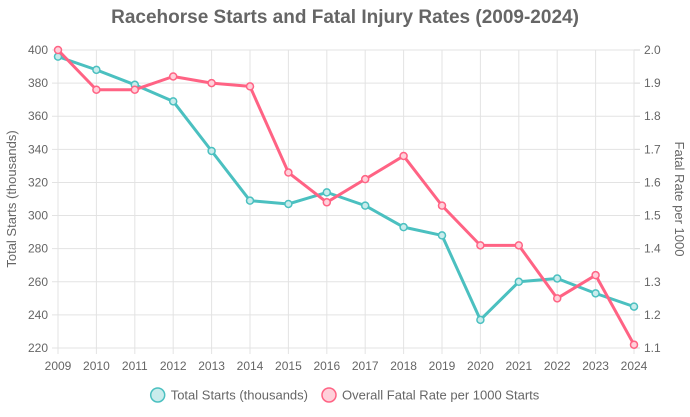 This screenshot has height=417, width=690. I want to click on y-left-tick-label: 380, so click(38, 83).